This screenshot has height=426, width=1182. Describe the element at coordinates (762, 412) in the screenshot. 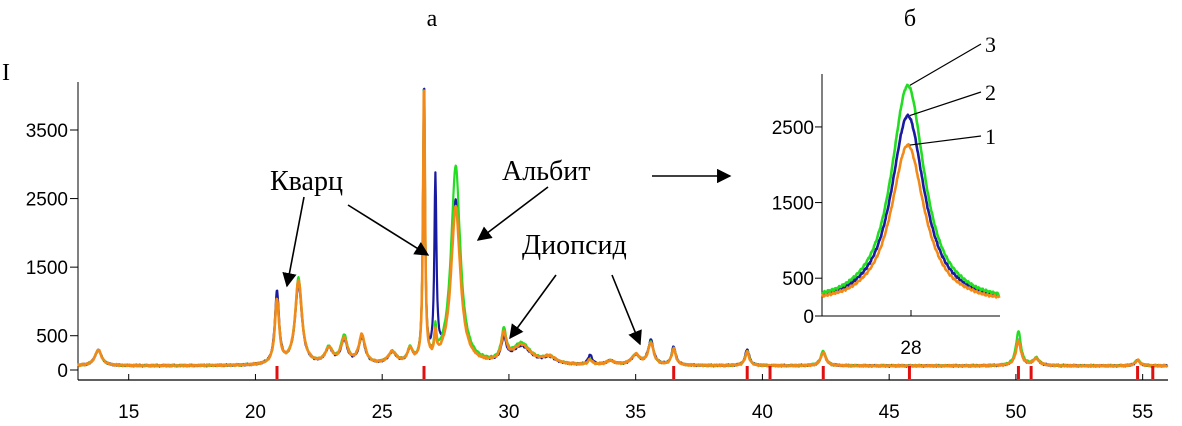

I see `x-tick-label: 40` at that location.